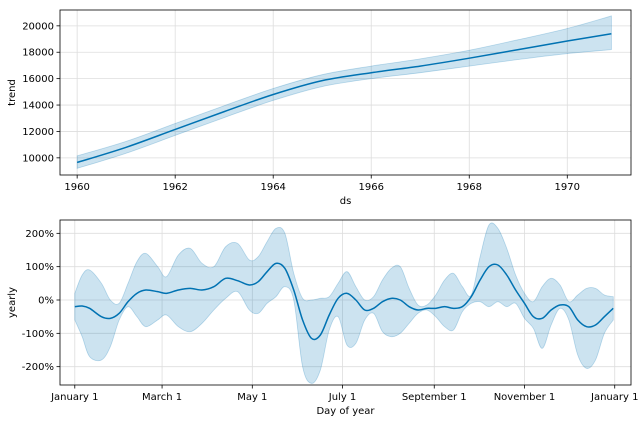 The height and width of the screenshot is (428, 640). I want to click on y-tick-label: 20000, so click(38, 26).